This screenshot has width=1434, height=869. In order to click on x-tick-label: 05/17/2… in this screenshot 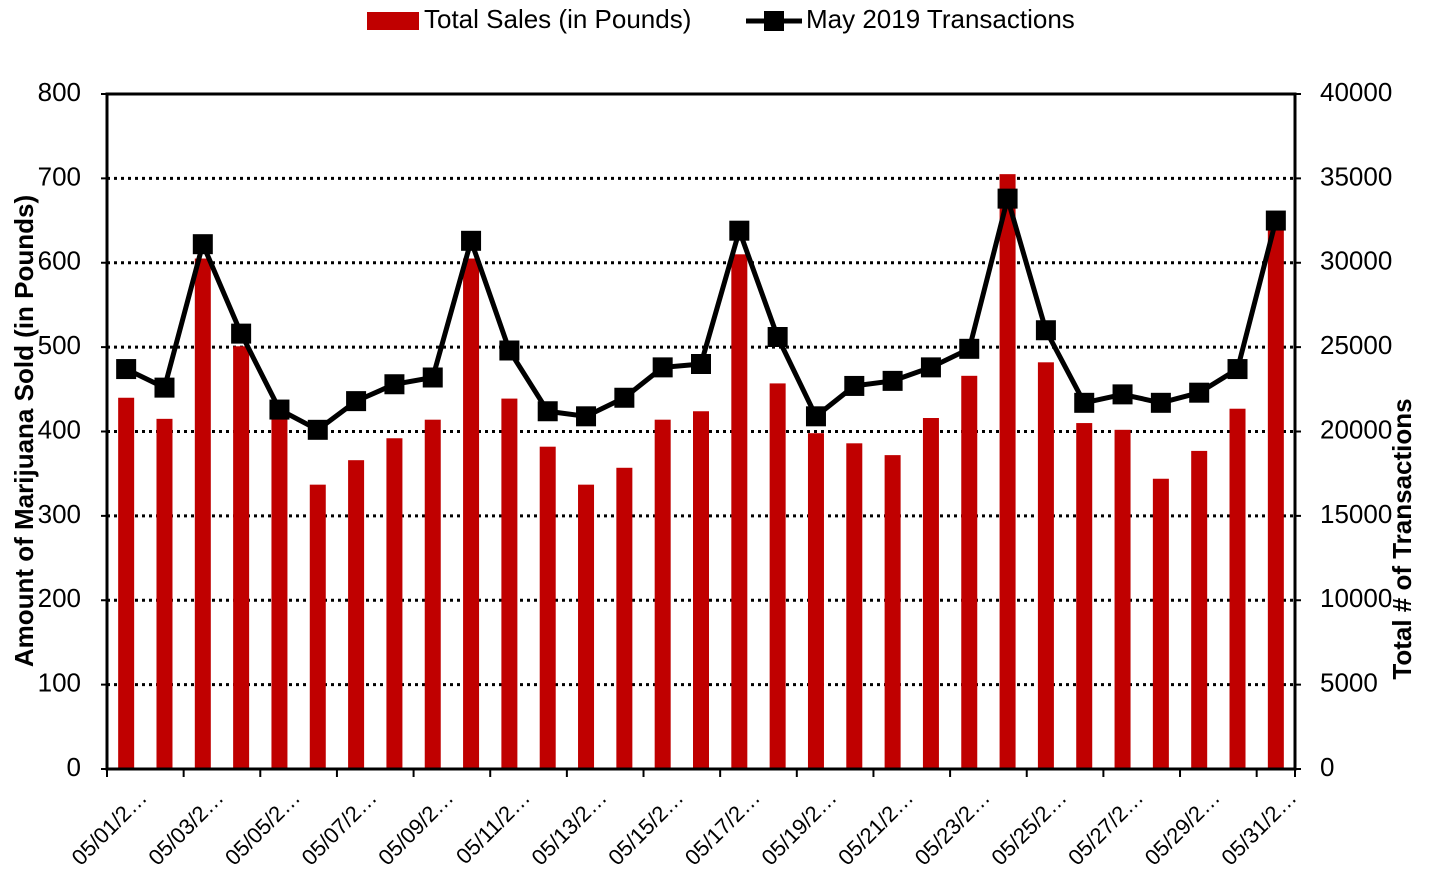, I will do `click(722, 824)`.